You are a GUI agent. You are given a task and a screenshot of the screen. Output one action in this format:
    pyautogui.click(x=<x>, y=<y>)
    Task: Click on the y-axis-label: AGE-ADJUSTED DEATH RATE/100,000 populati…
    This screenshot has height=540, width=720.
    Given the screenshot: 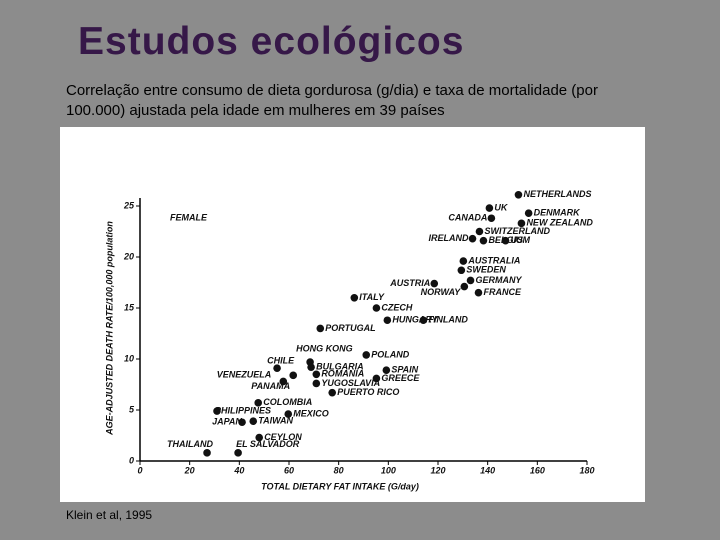 What is the action you would take?
    pyautogui.click(x=109, y=328)
    